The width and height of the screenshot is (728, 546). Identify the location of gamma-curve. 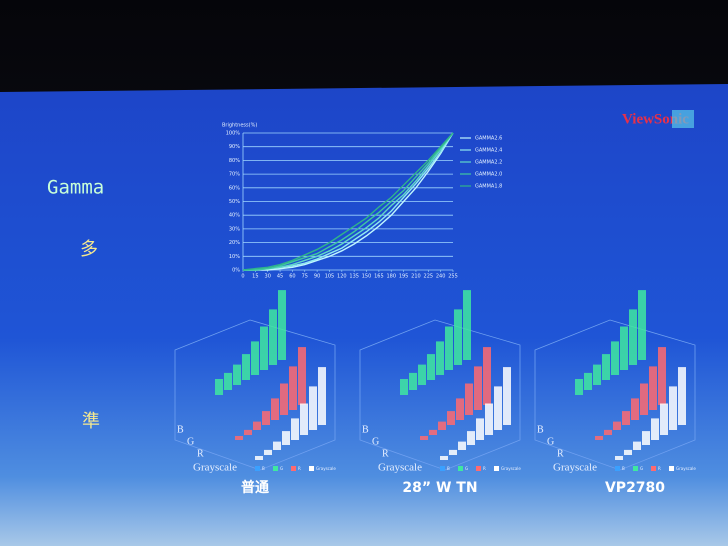
(348, 201).